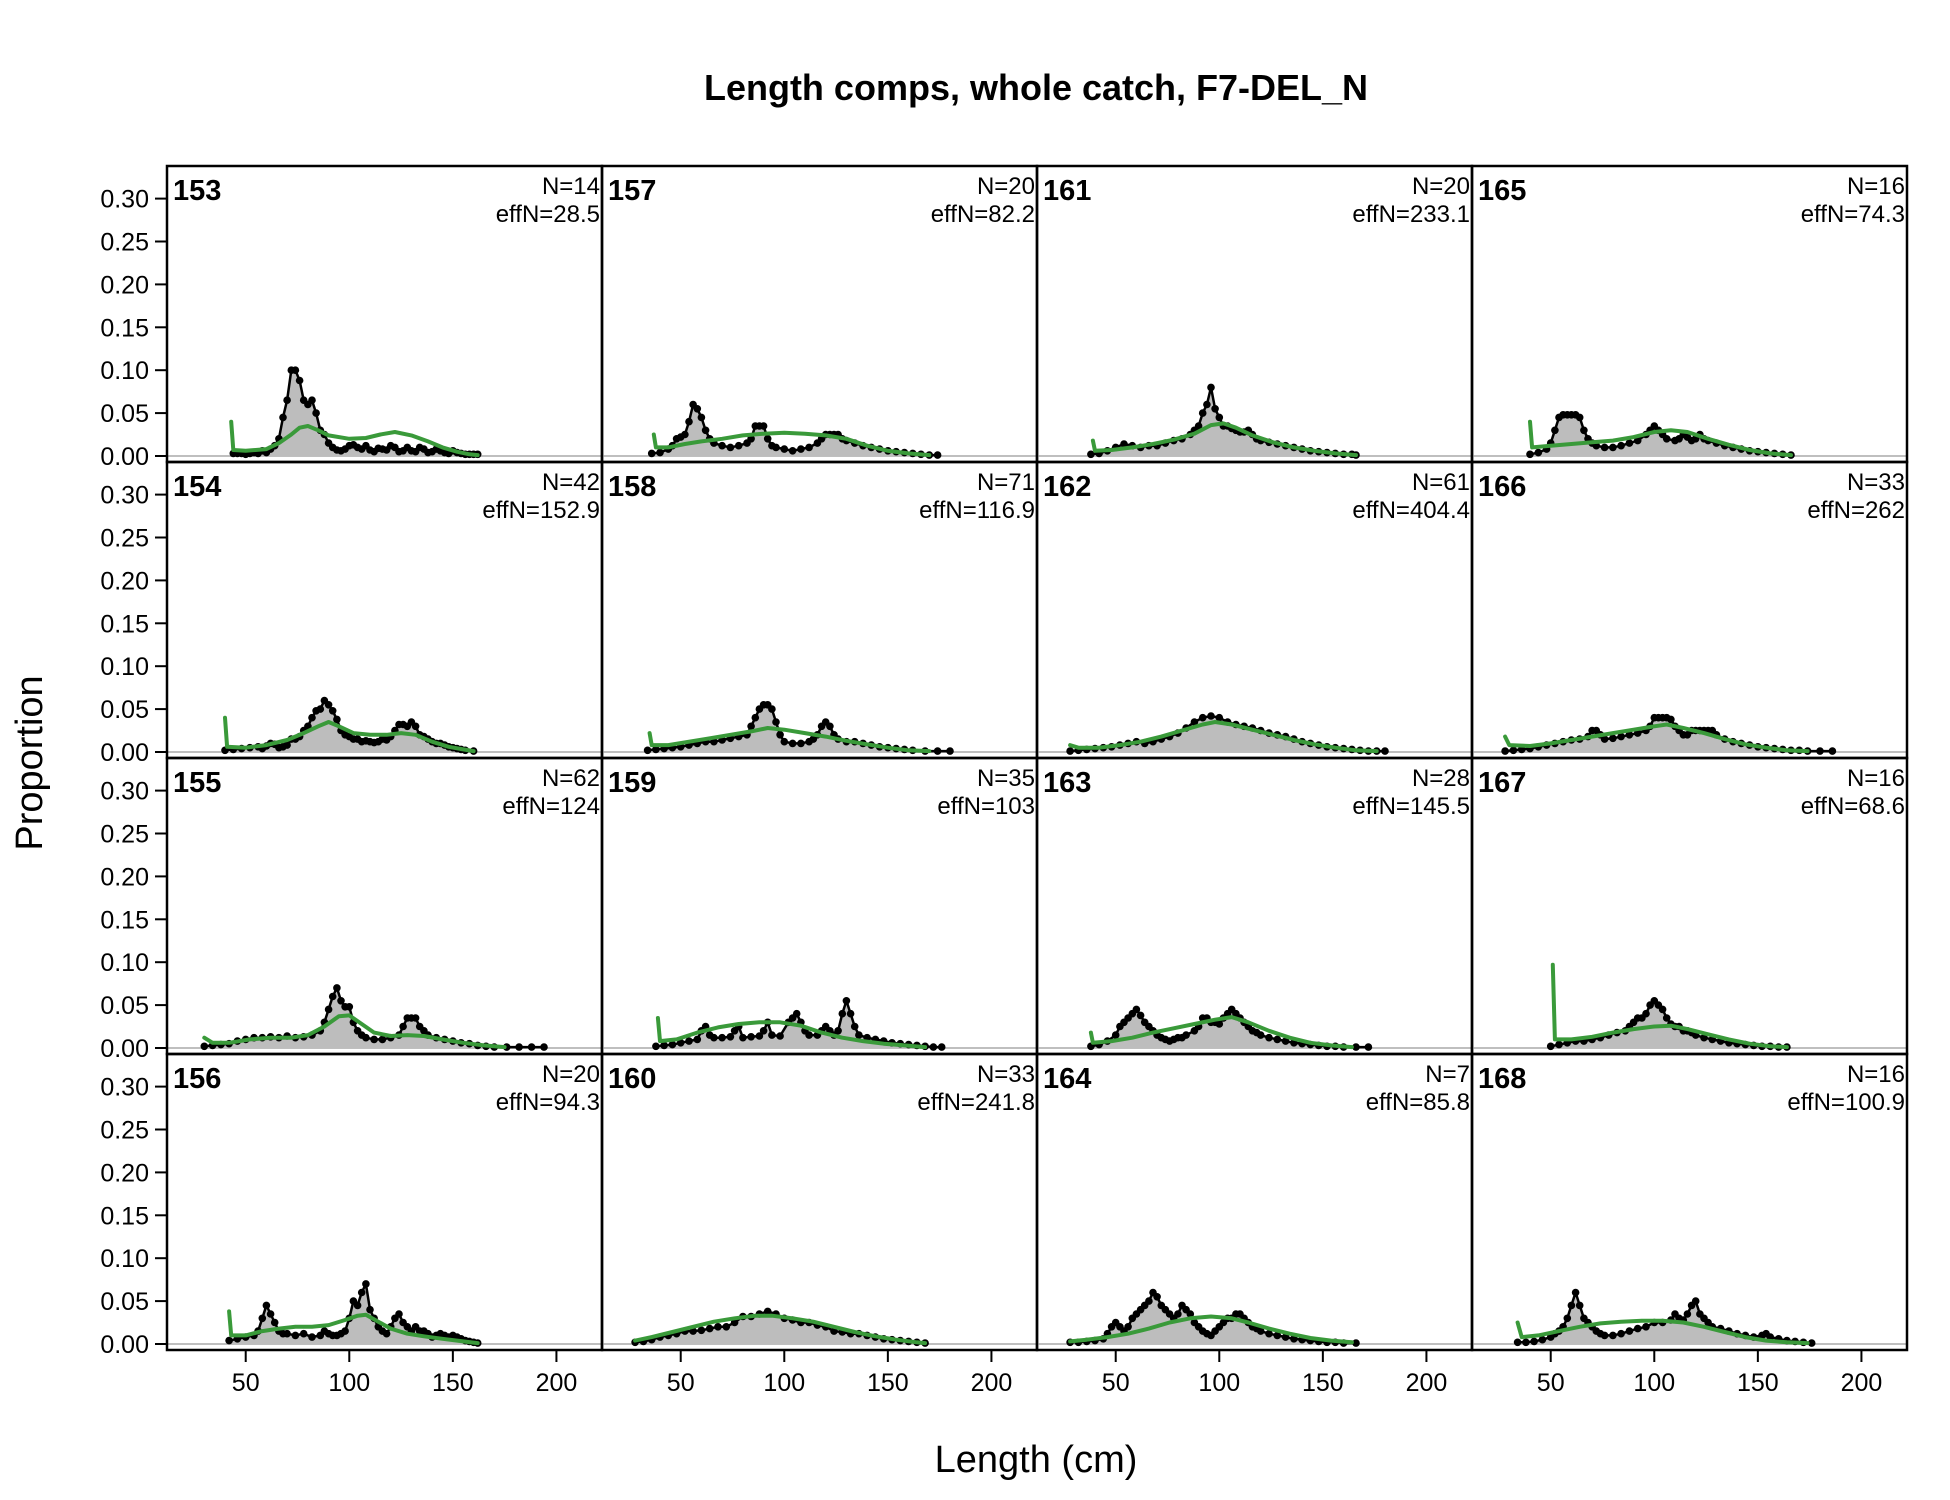 The width and height of the screenshot is (1950, 1500). I want to click on panel-n: N=28, so click(1441, 778).